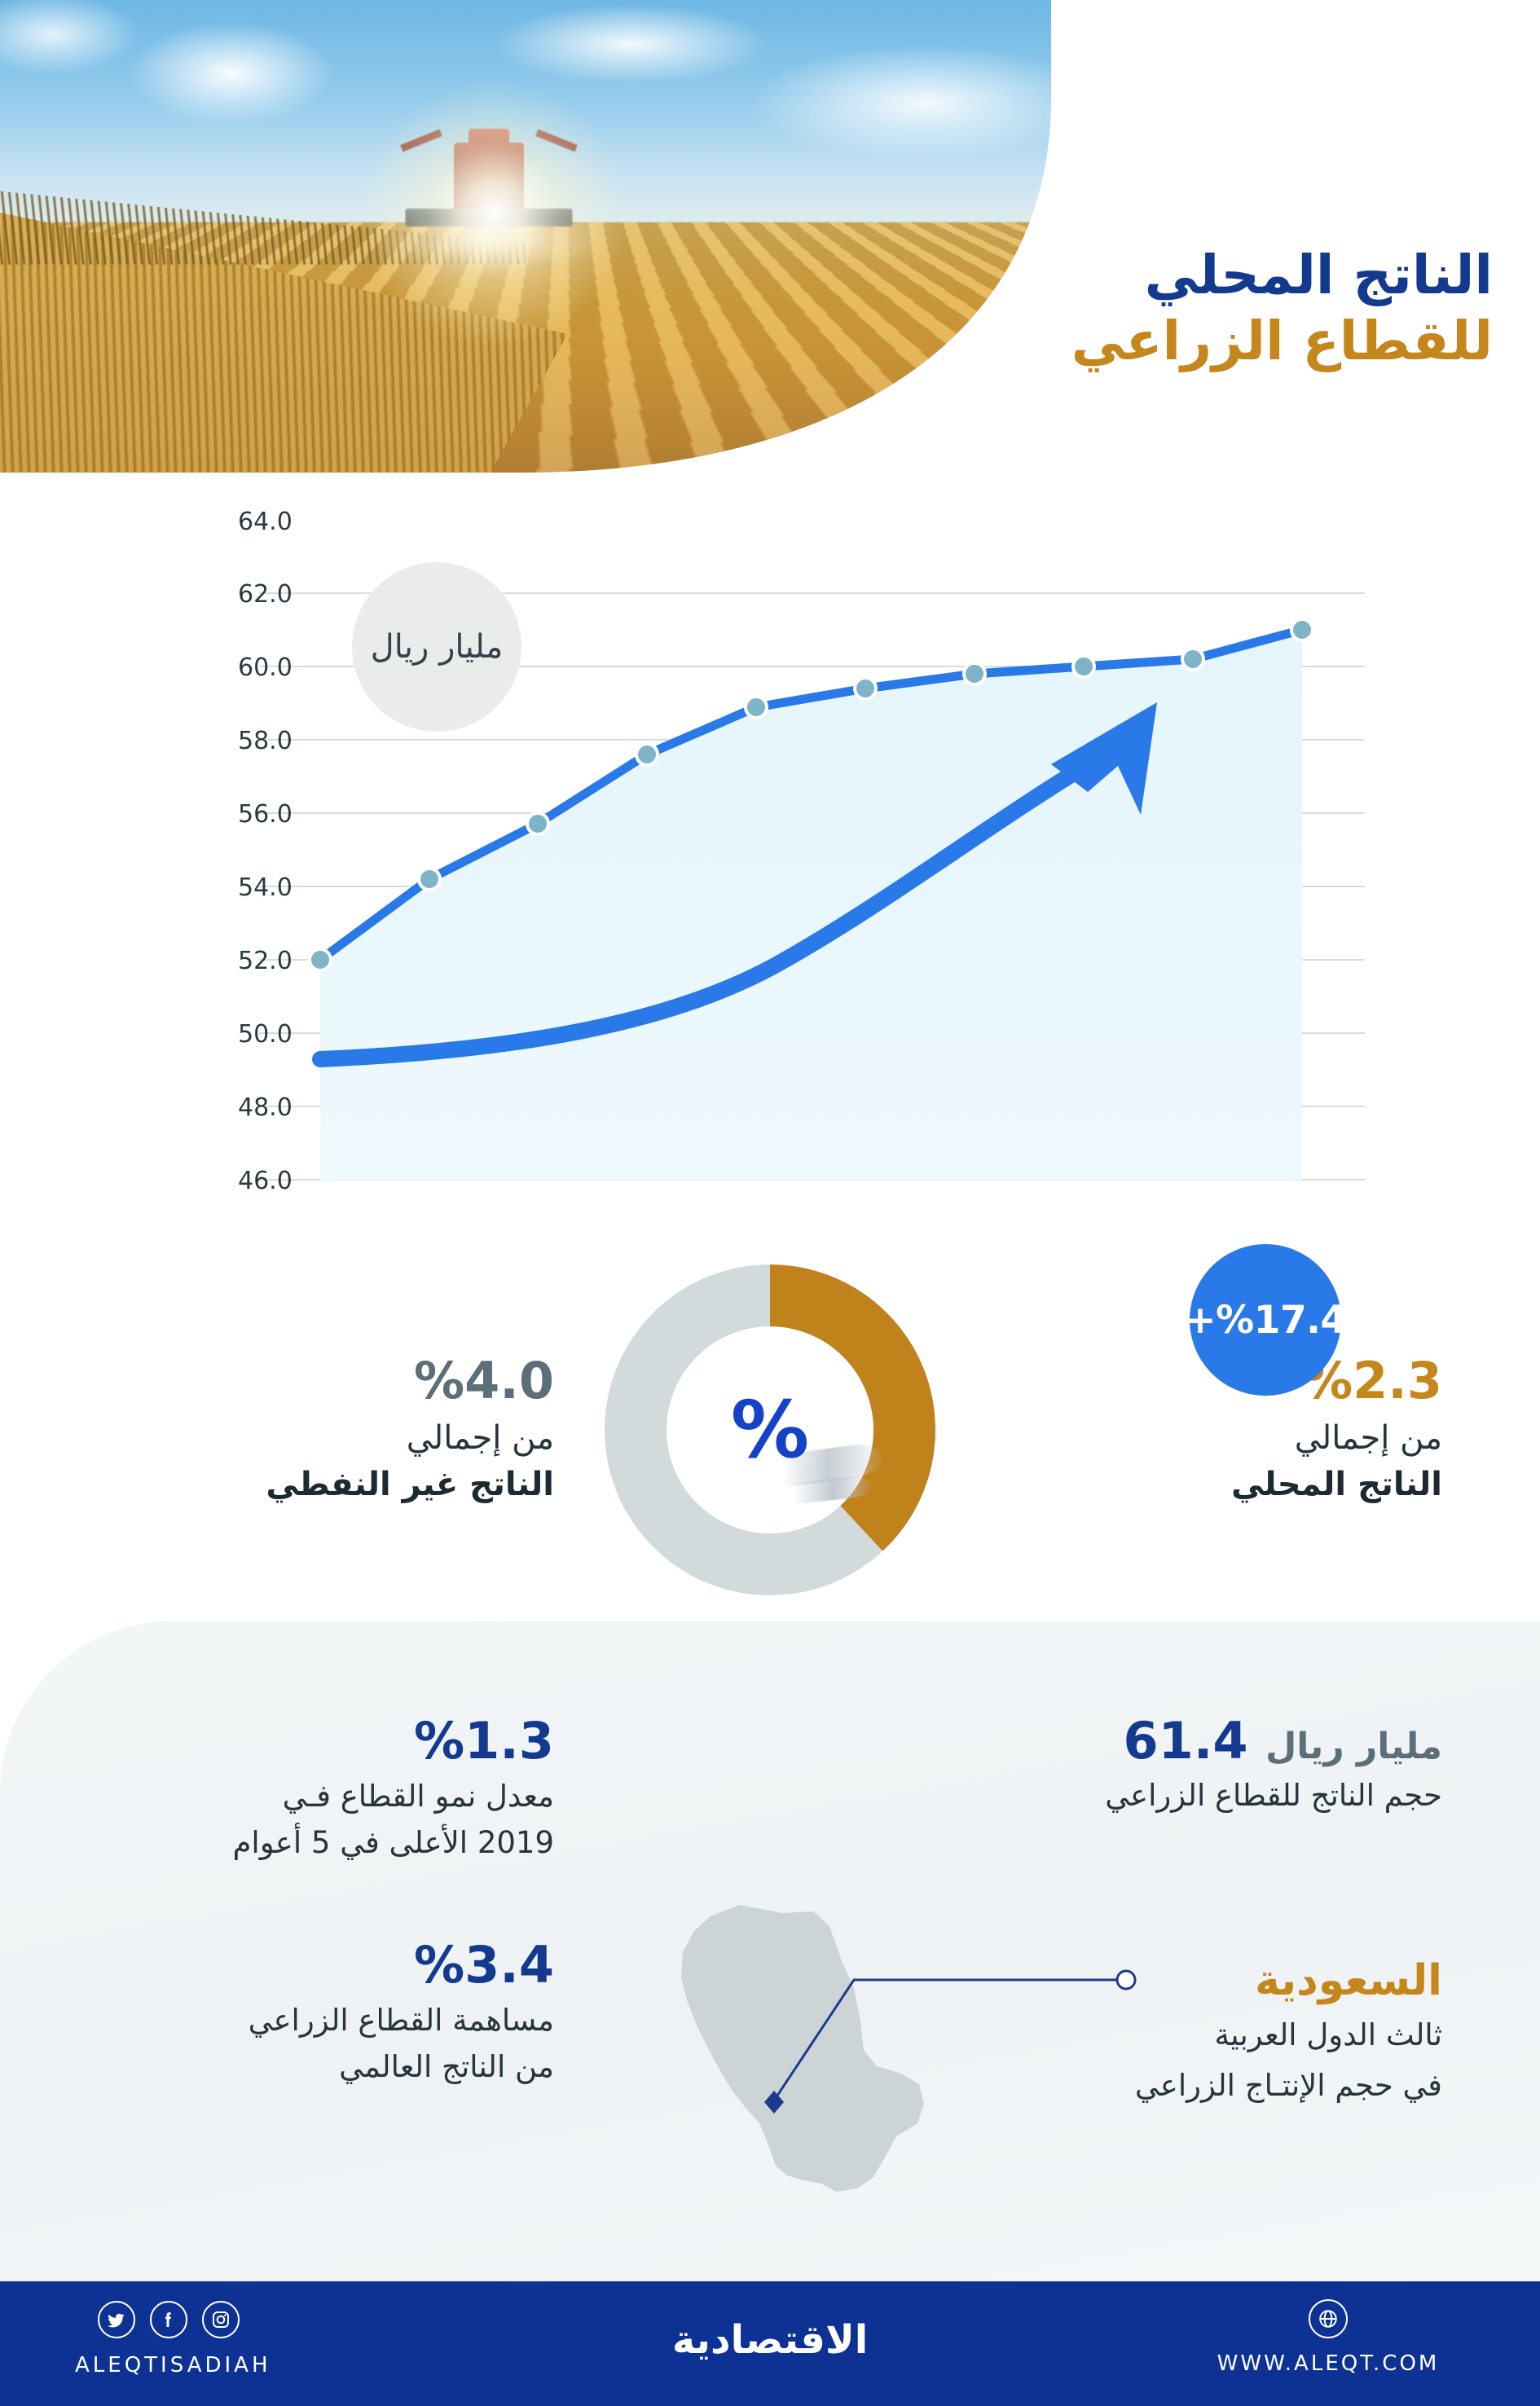  What do you see at coordinates (1328, 2035) in the screenshot?
I see `map-desc-1: ثالث الدول العربية` at bounding box center [1328, 2035].